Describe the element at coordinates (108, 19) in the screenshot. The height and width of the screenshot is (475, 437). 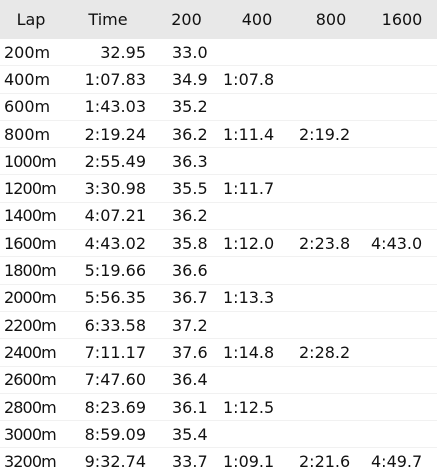
I see `header-time: Time` at that location.